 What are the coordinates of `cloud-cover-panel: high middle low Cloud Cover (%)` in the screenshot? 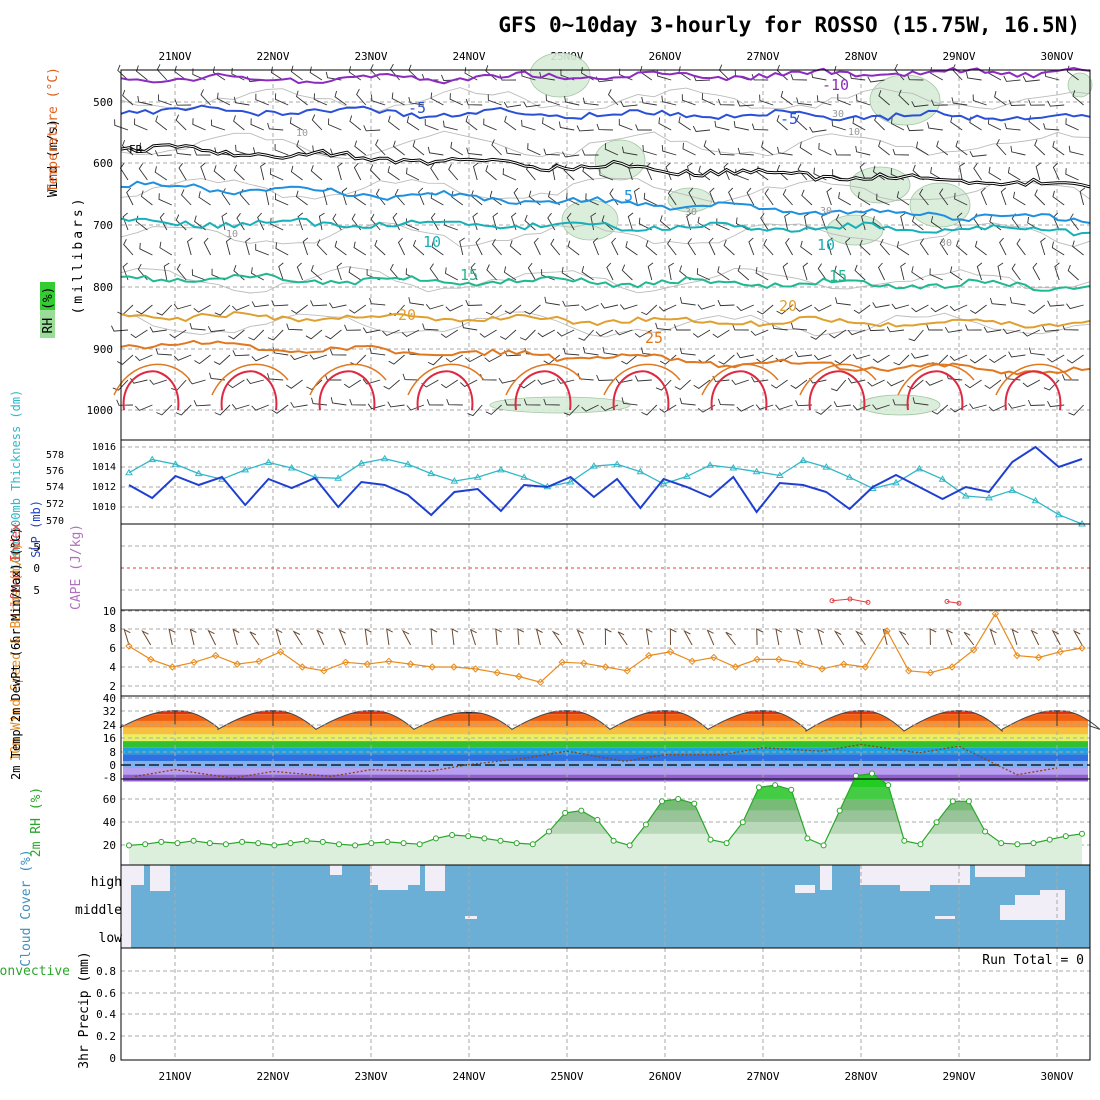 It's located at (555, 908).